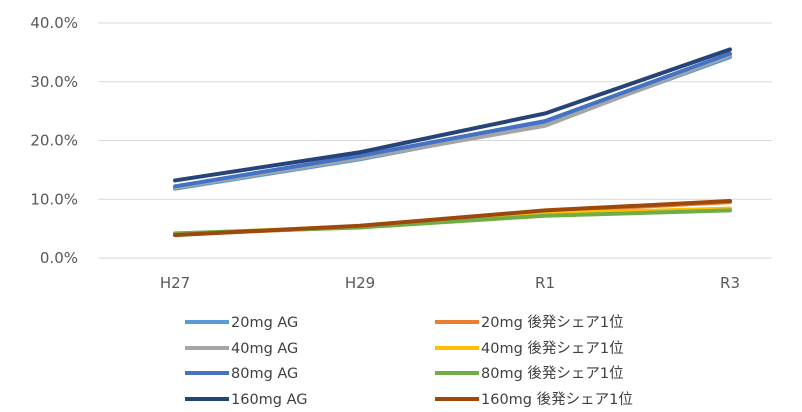  What do you see at coordinates (54, 199) in the screenshot?
I see `y-tick-label: 10.0%` at bounding box center [54, 199].